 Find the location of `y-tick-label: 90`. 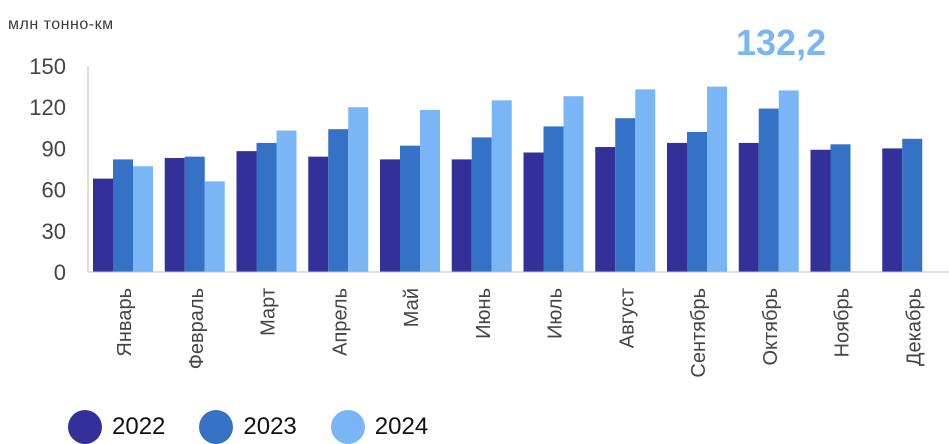

y-tick-label: 90 is located at coordinates (54, 148).